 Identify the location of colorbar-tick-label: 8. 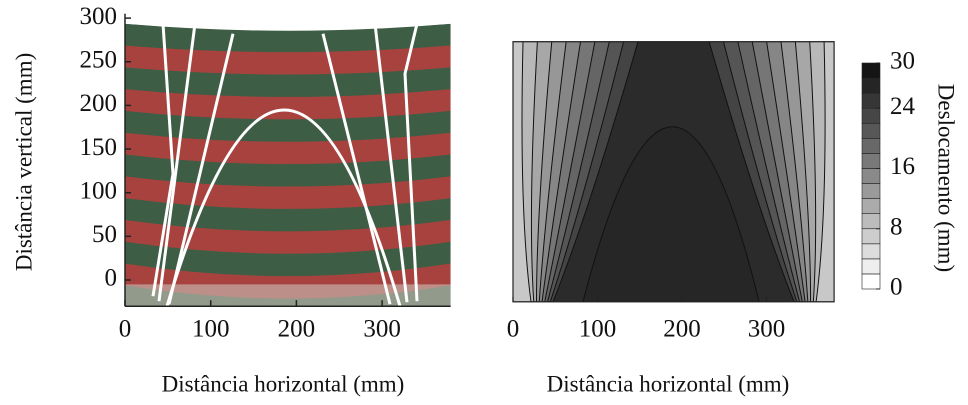
(896, 226).